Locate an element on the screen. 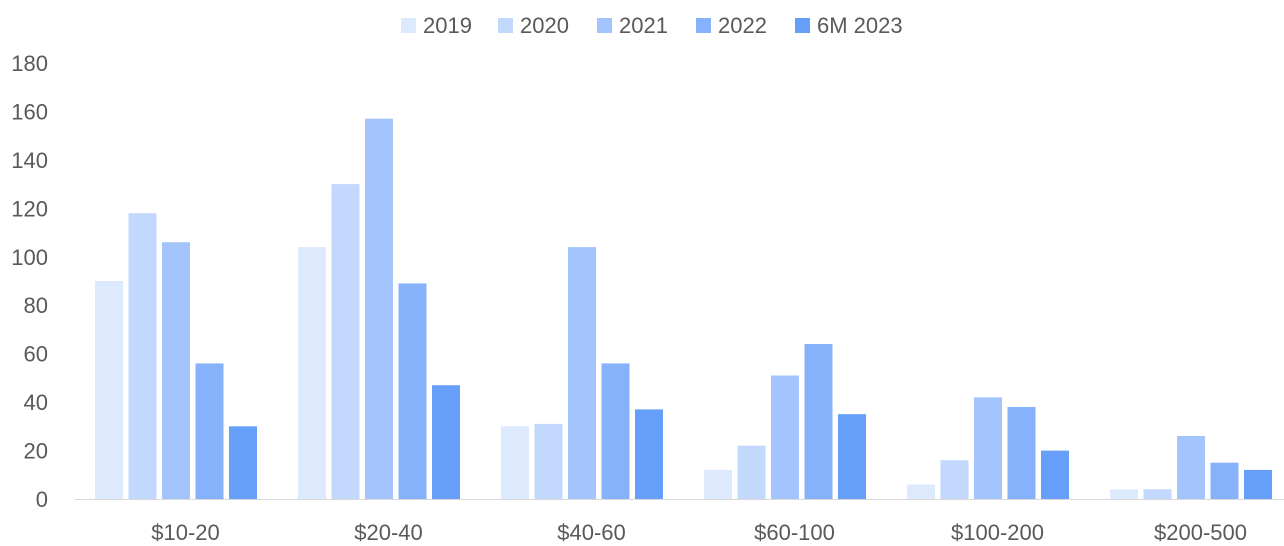 This screenshot has width=1284, height=546. y-tick-label: 0 is located at coordinates (42, 499).